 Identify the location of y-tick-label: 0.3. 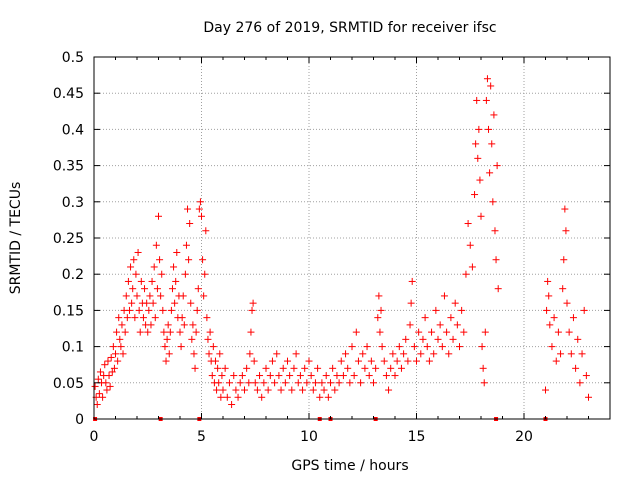
(73, 203).